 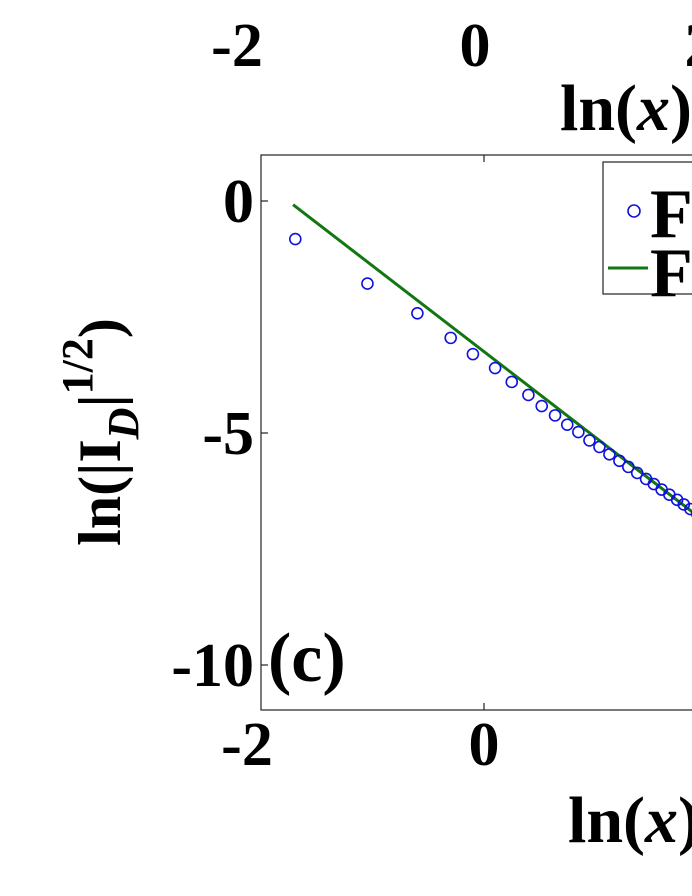 I want to click on legend-marker-icon, so click(x=634, y=211).